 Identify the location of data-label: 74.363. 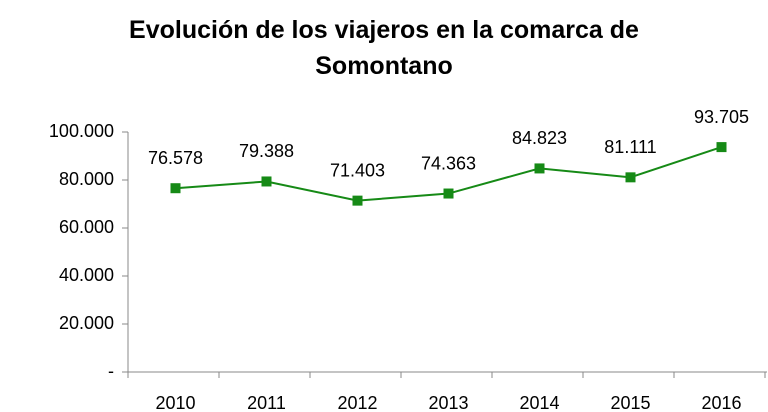
(448, 163).